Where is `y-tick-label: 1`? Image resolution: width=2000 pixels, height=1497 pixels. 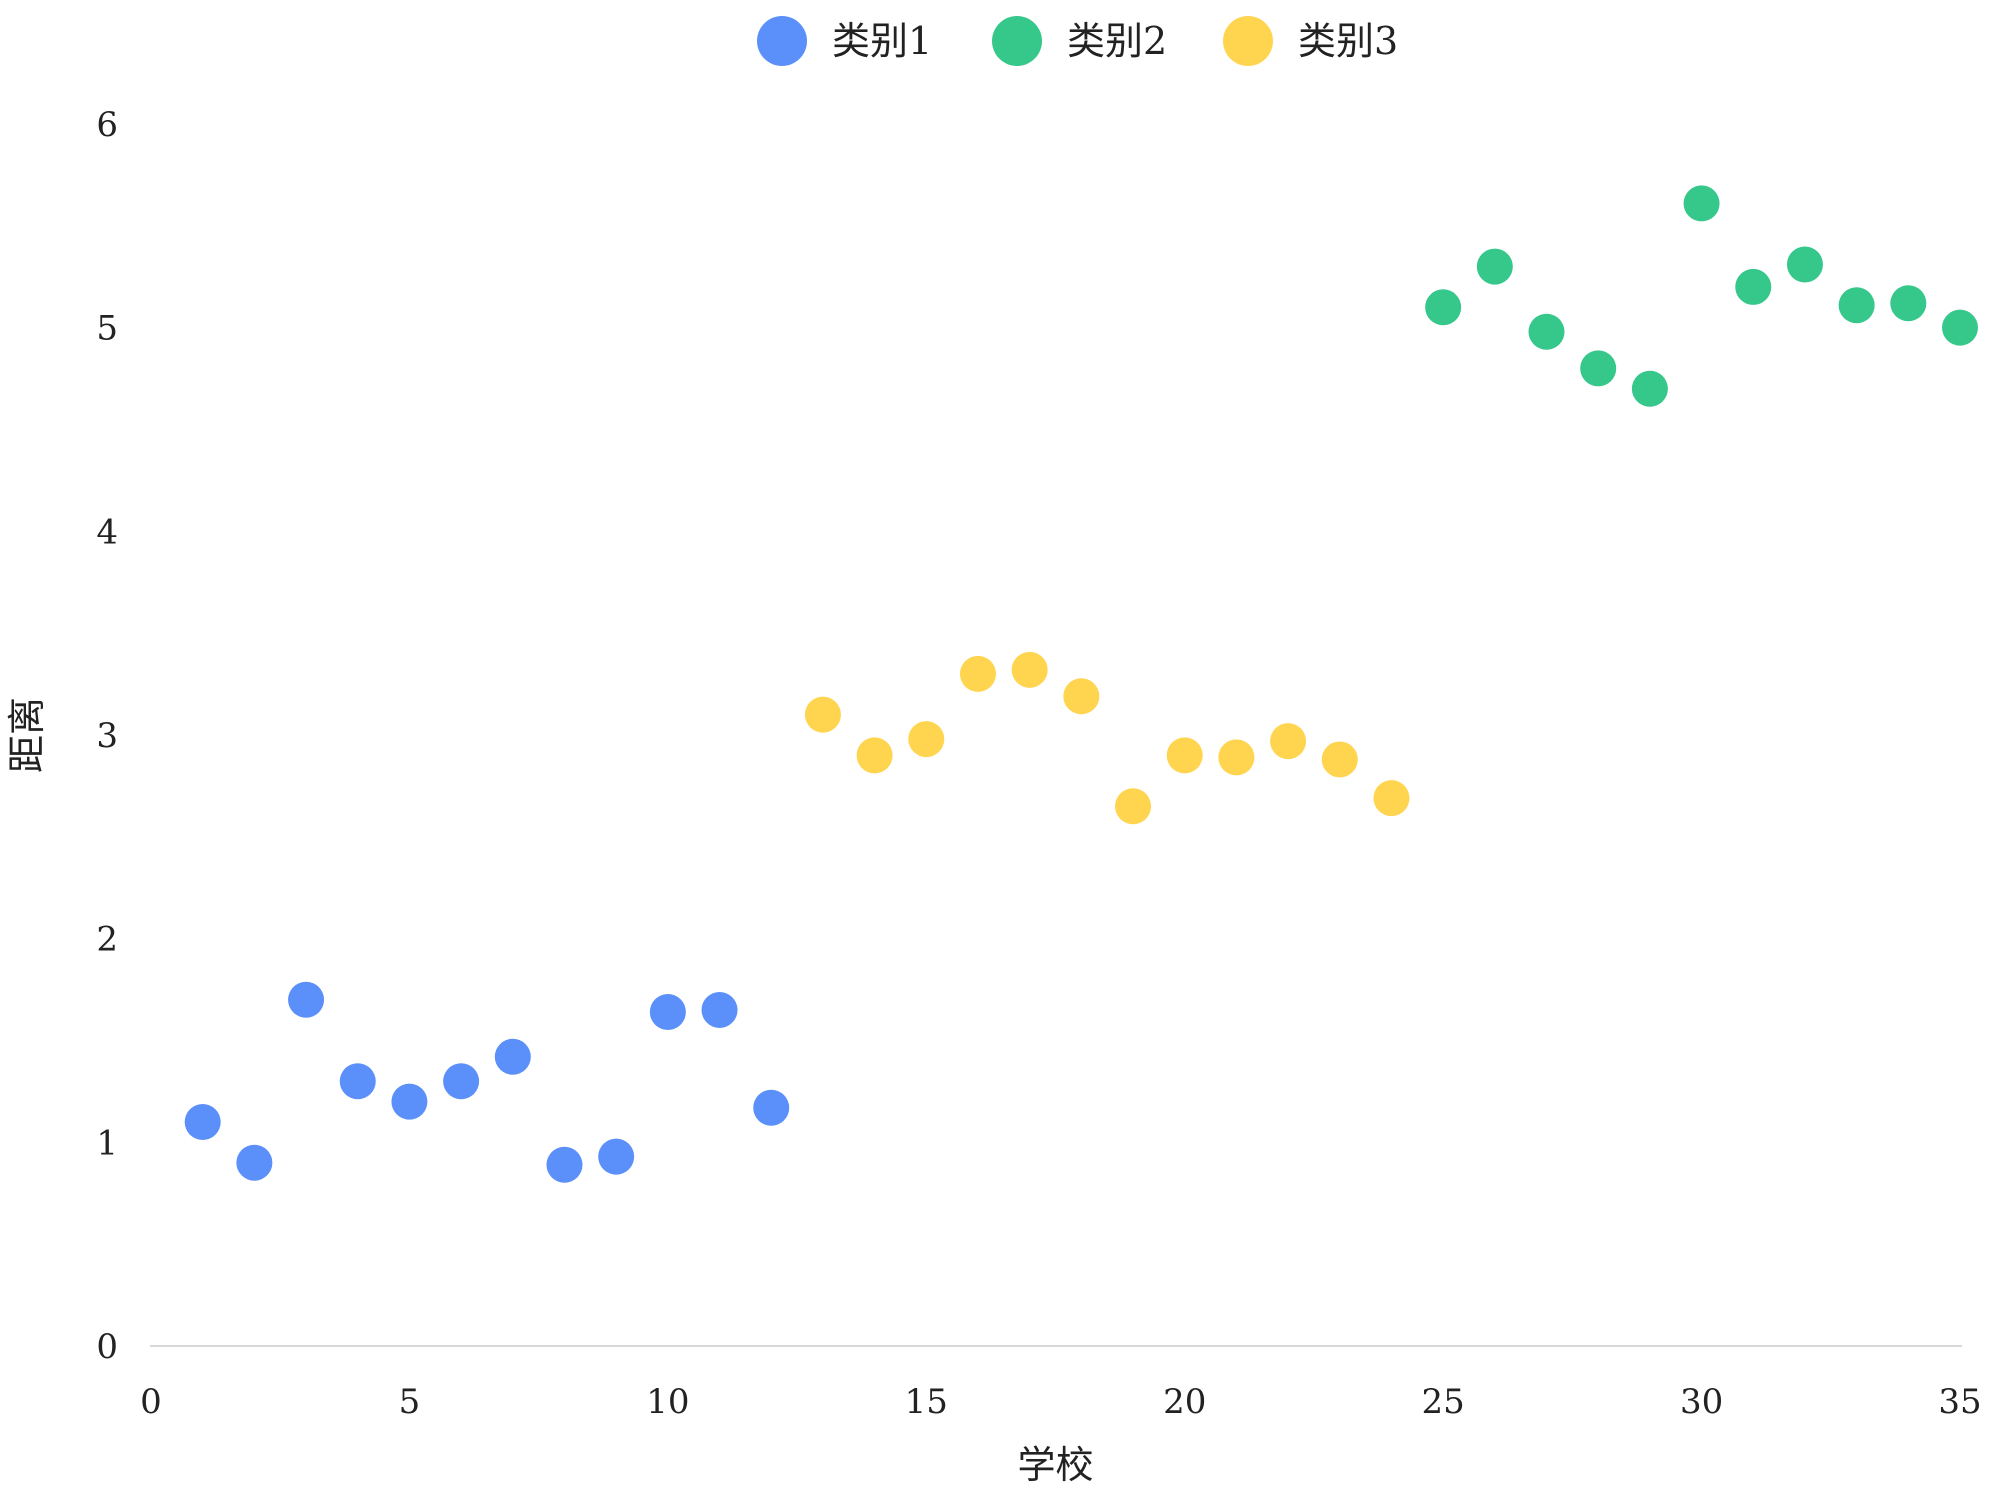
y-tick-label: 1 is located at coordinates (107, 1143).